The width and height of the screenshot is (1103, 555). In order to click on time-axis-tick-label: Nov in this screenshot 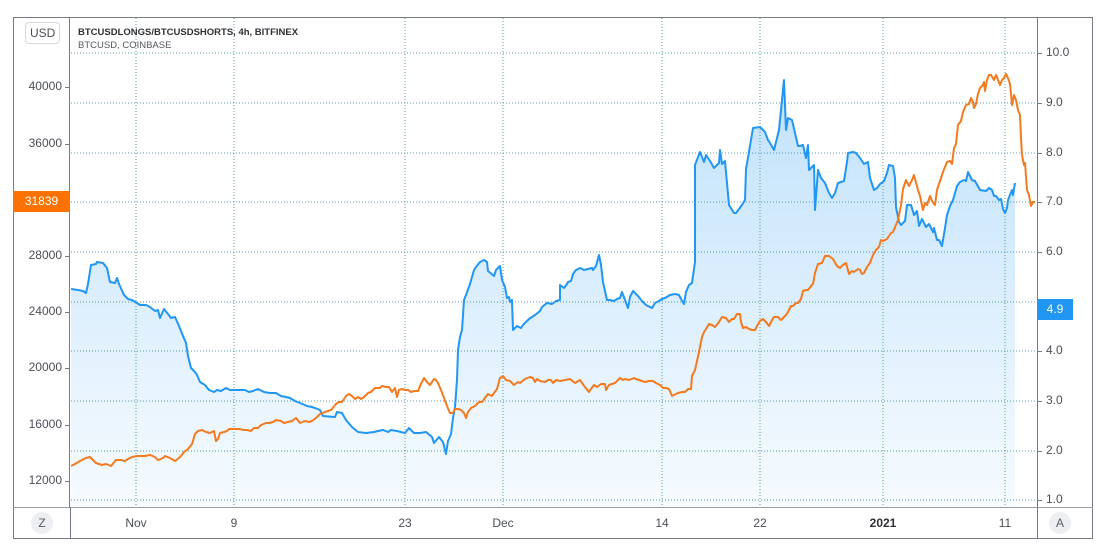, I will do `click(136, 523)`.